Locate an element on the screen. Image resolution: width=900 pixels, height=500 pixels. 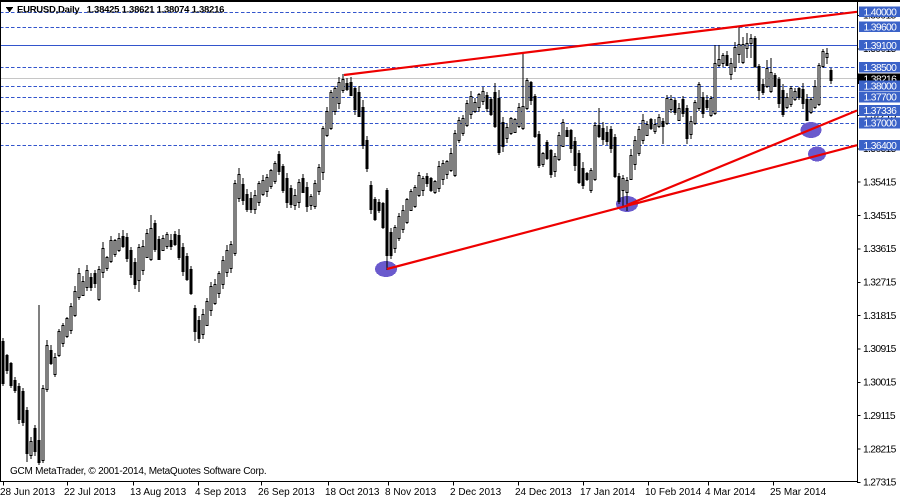
svg-text: 1.37000 is located at coordinates (881, 124).